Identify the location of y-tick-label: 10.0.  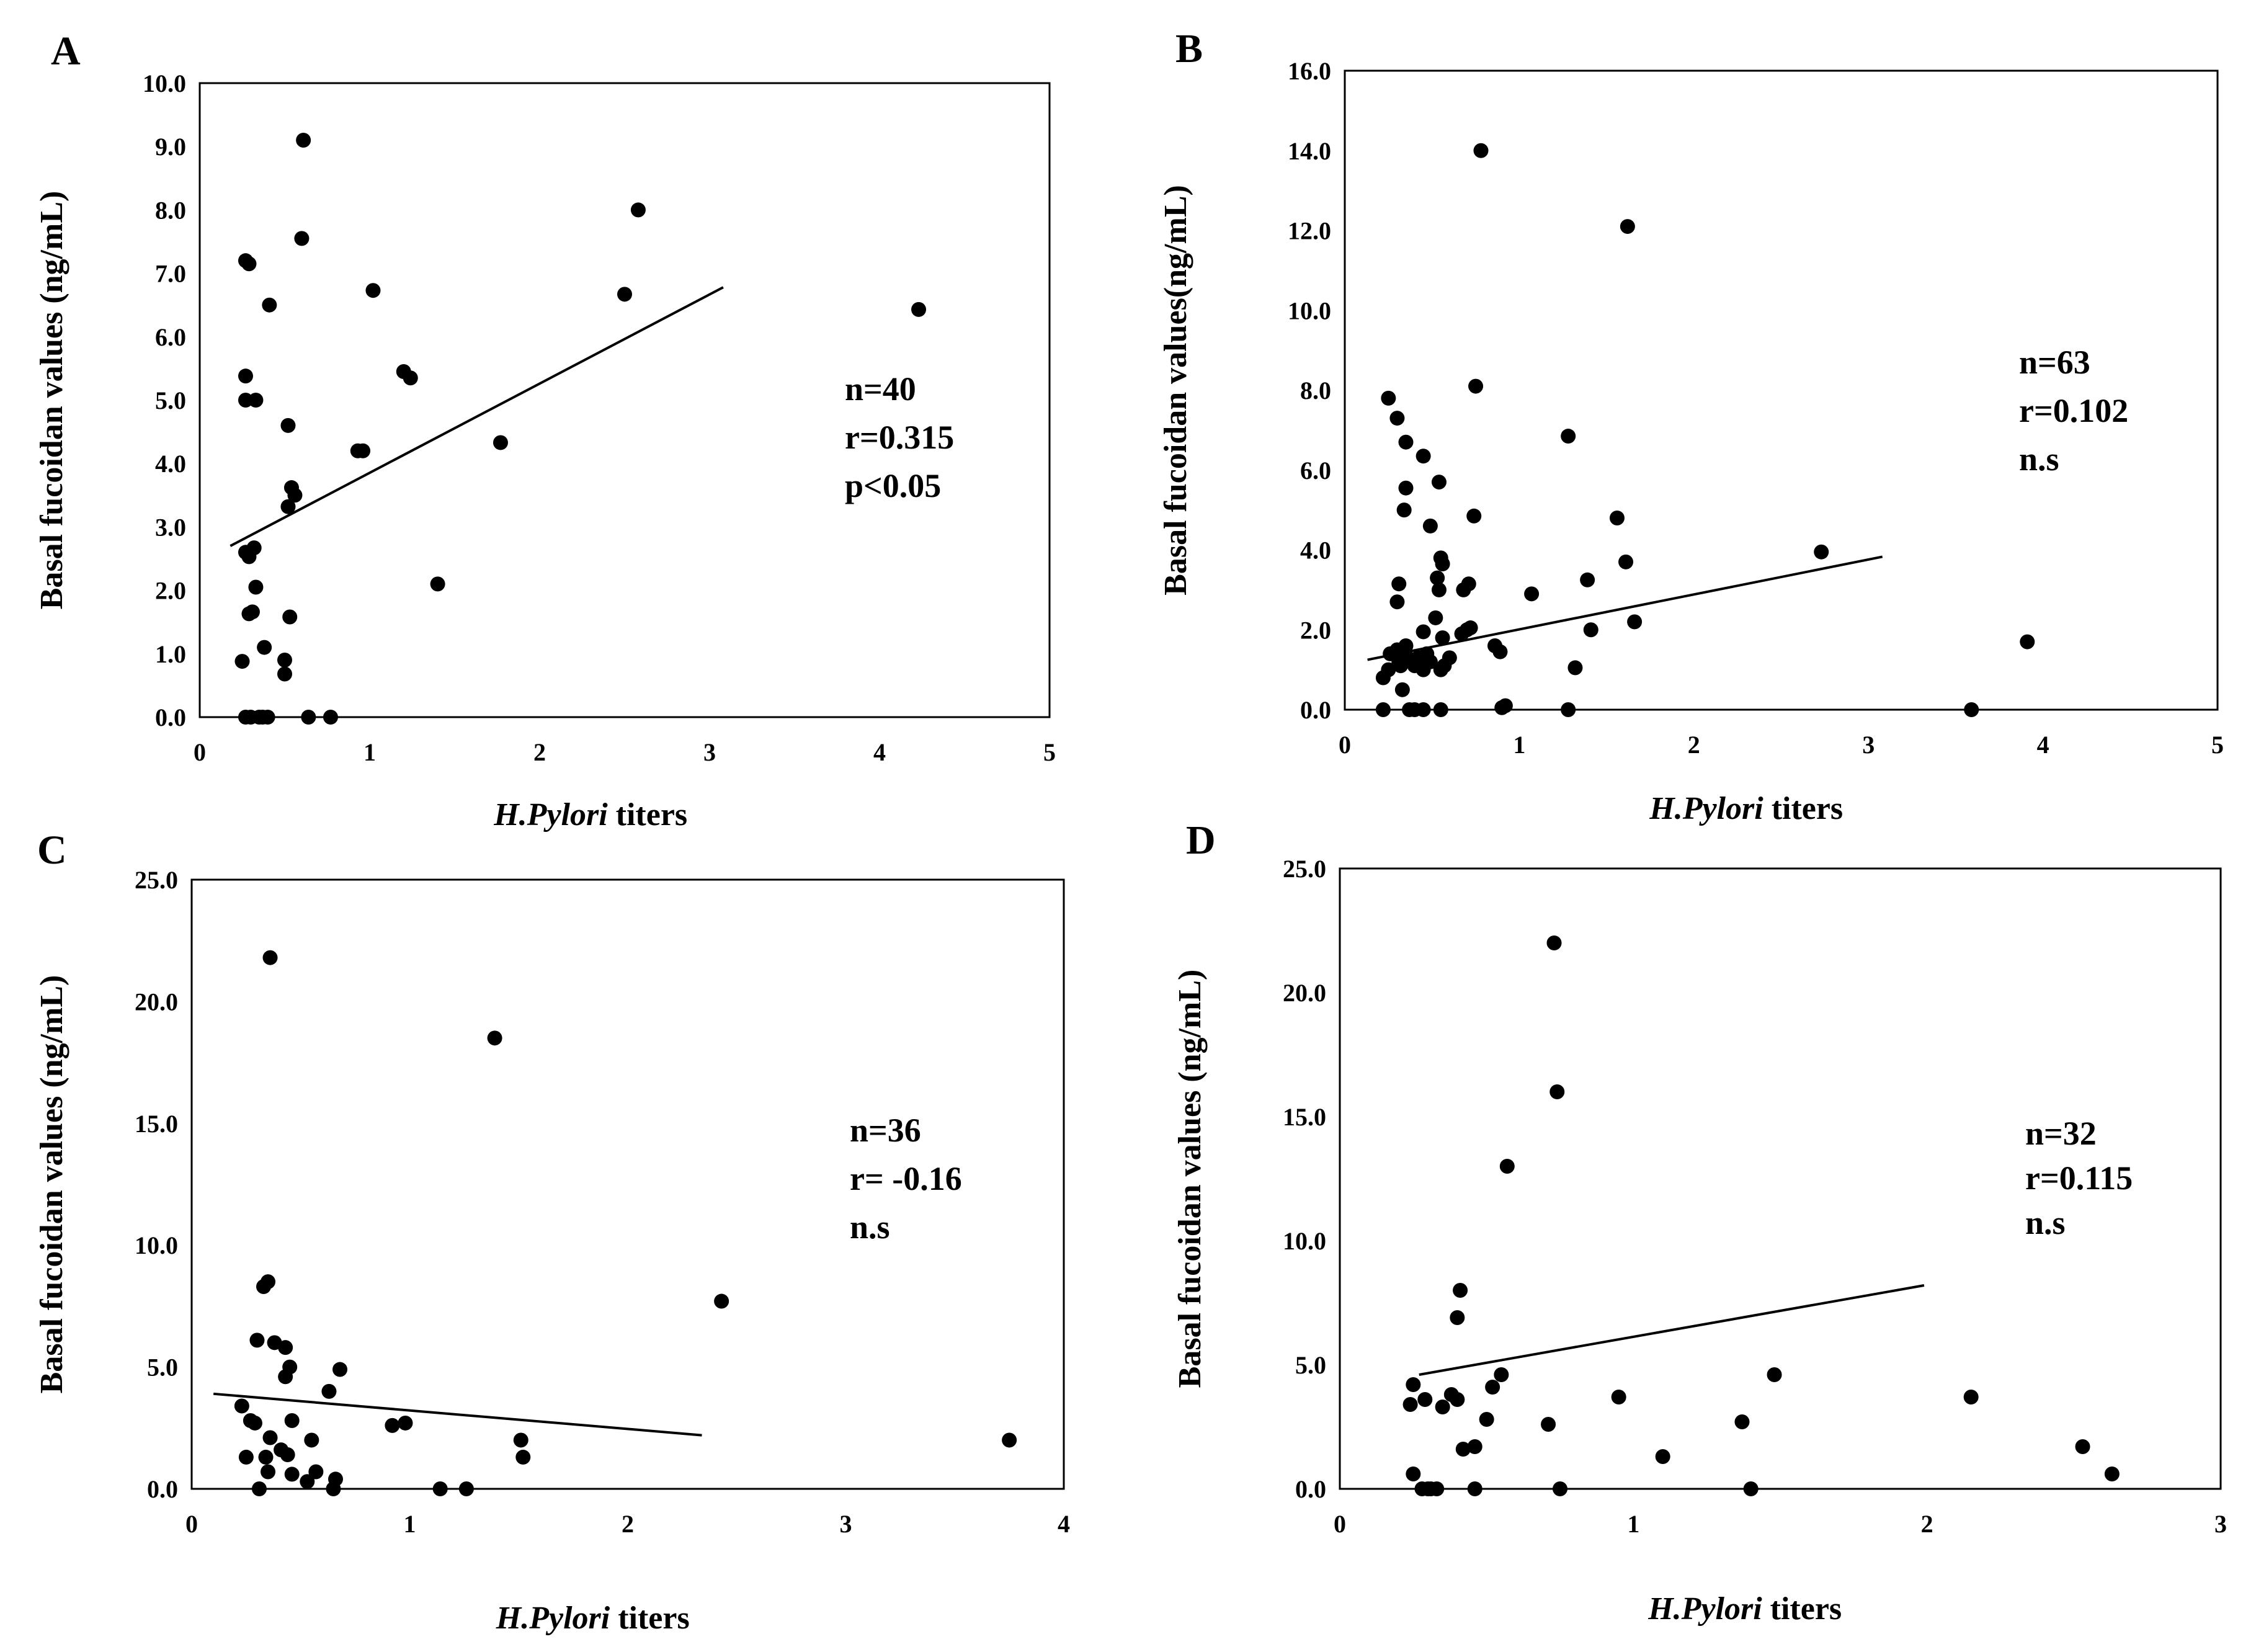
(164, 83).